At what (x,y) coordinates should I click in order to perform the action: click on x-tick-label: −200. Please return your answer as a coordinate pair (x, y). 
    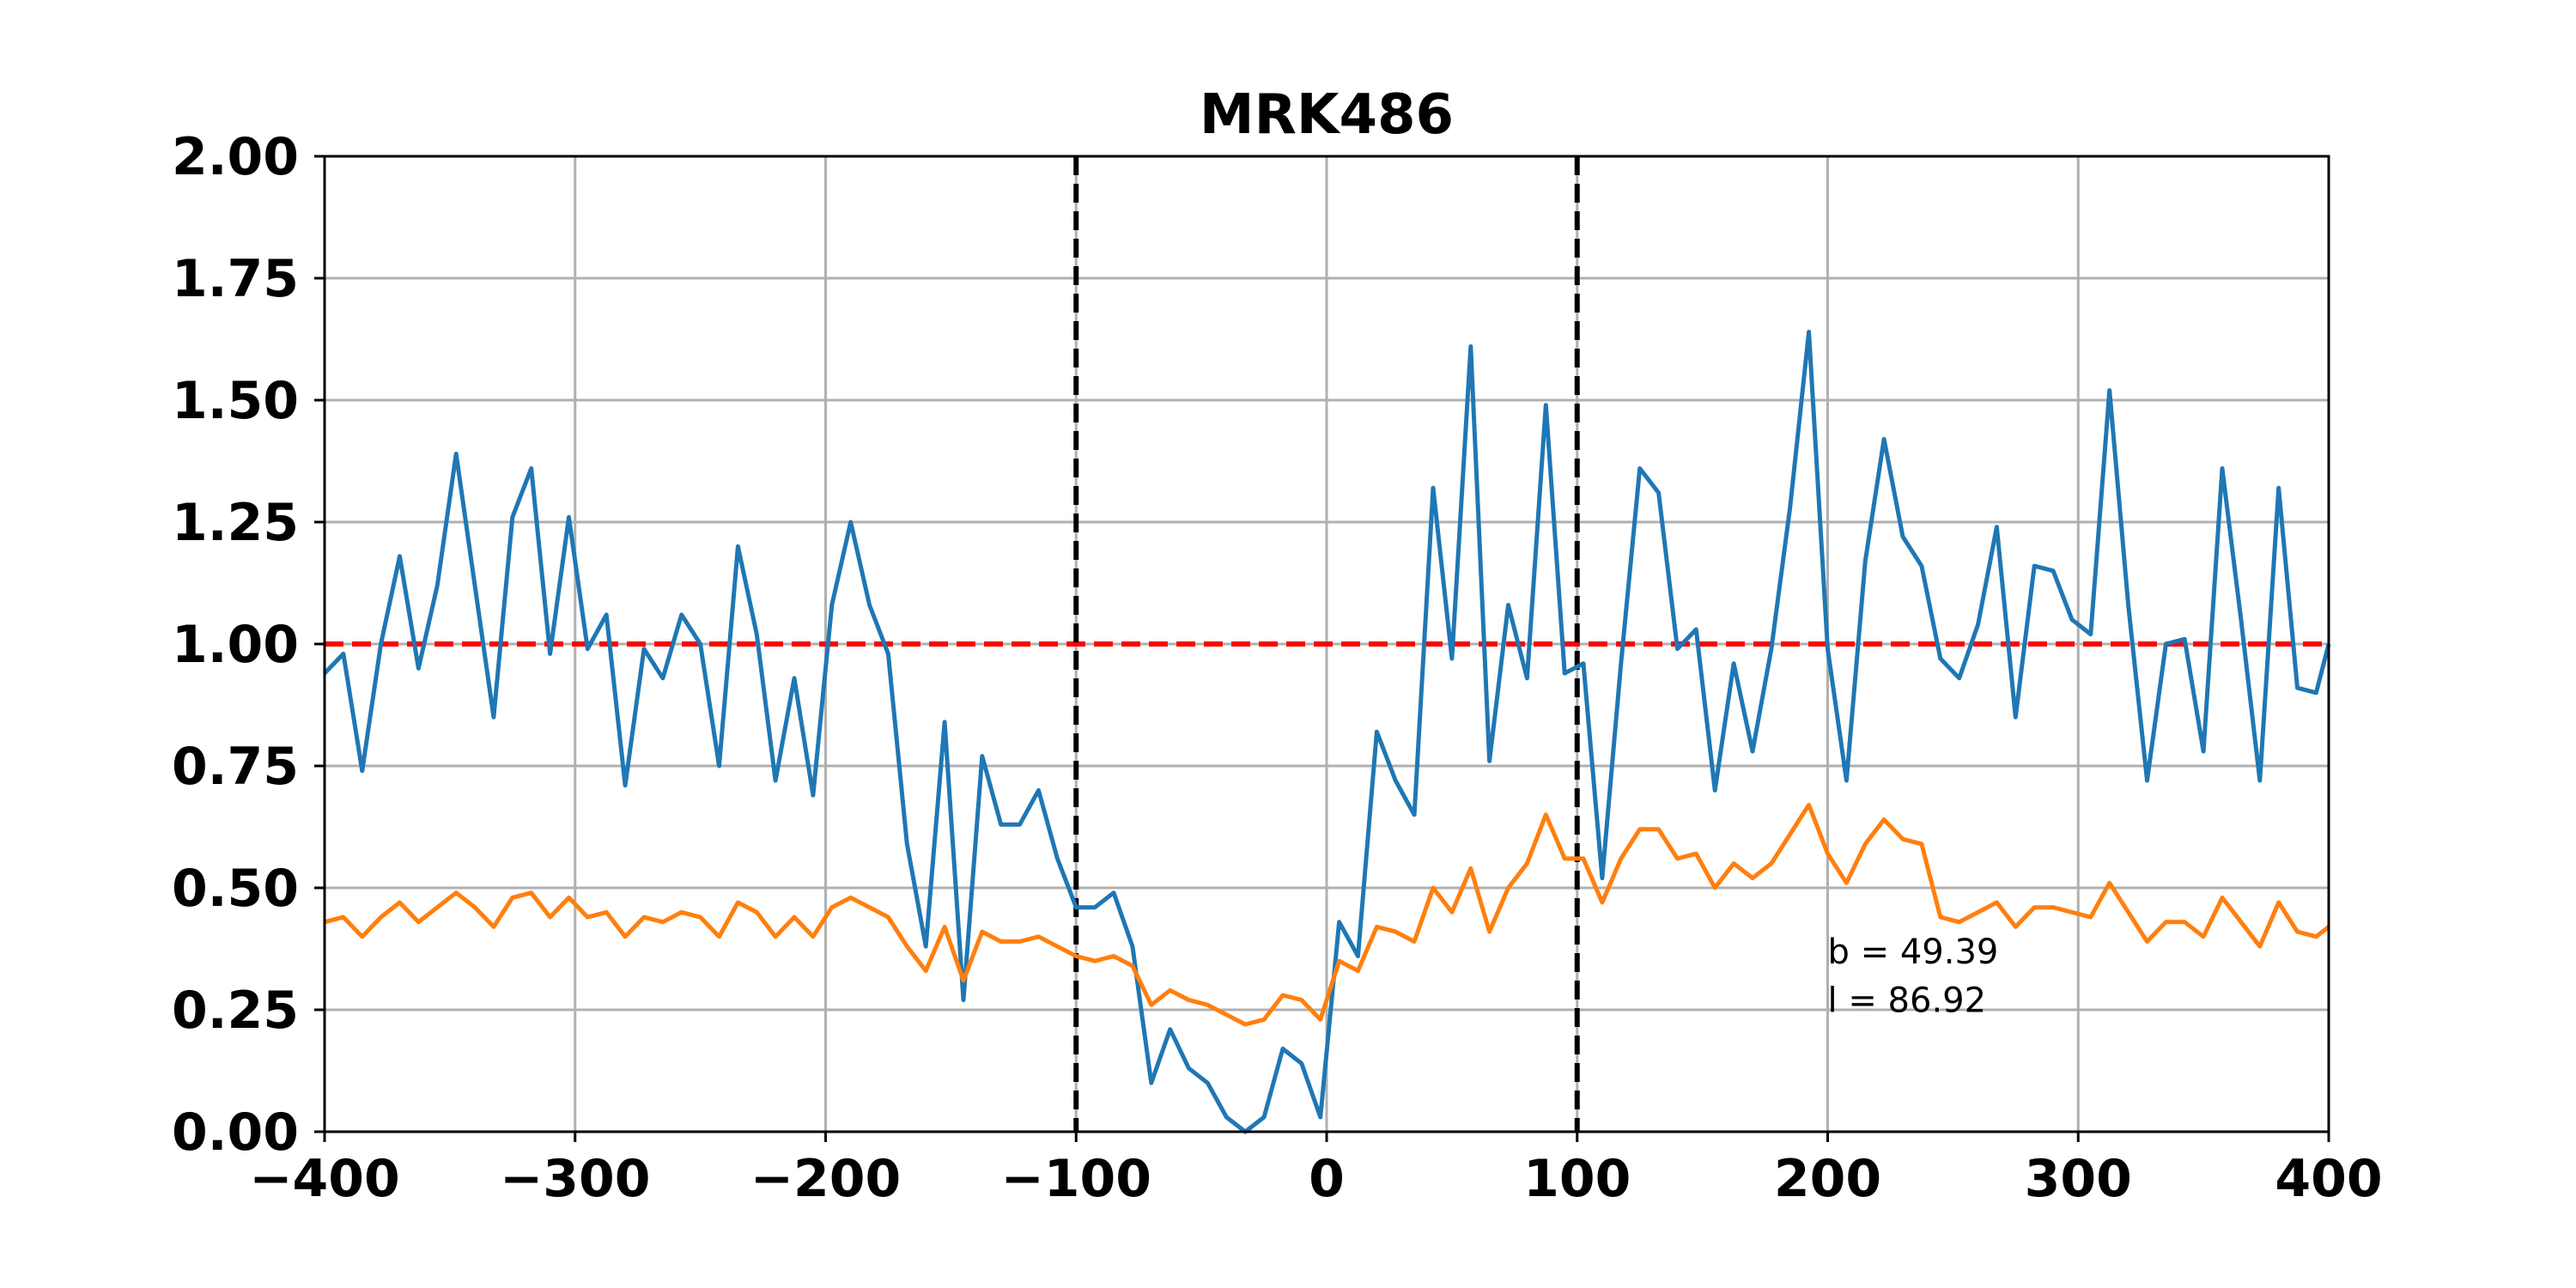
    Looking at the image, I should click on (826, 1179).